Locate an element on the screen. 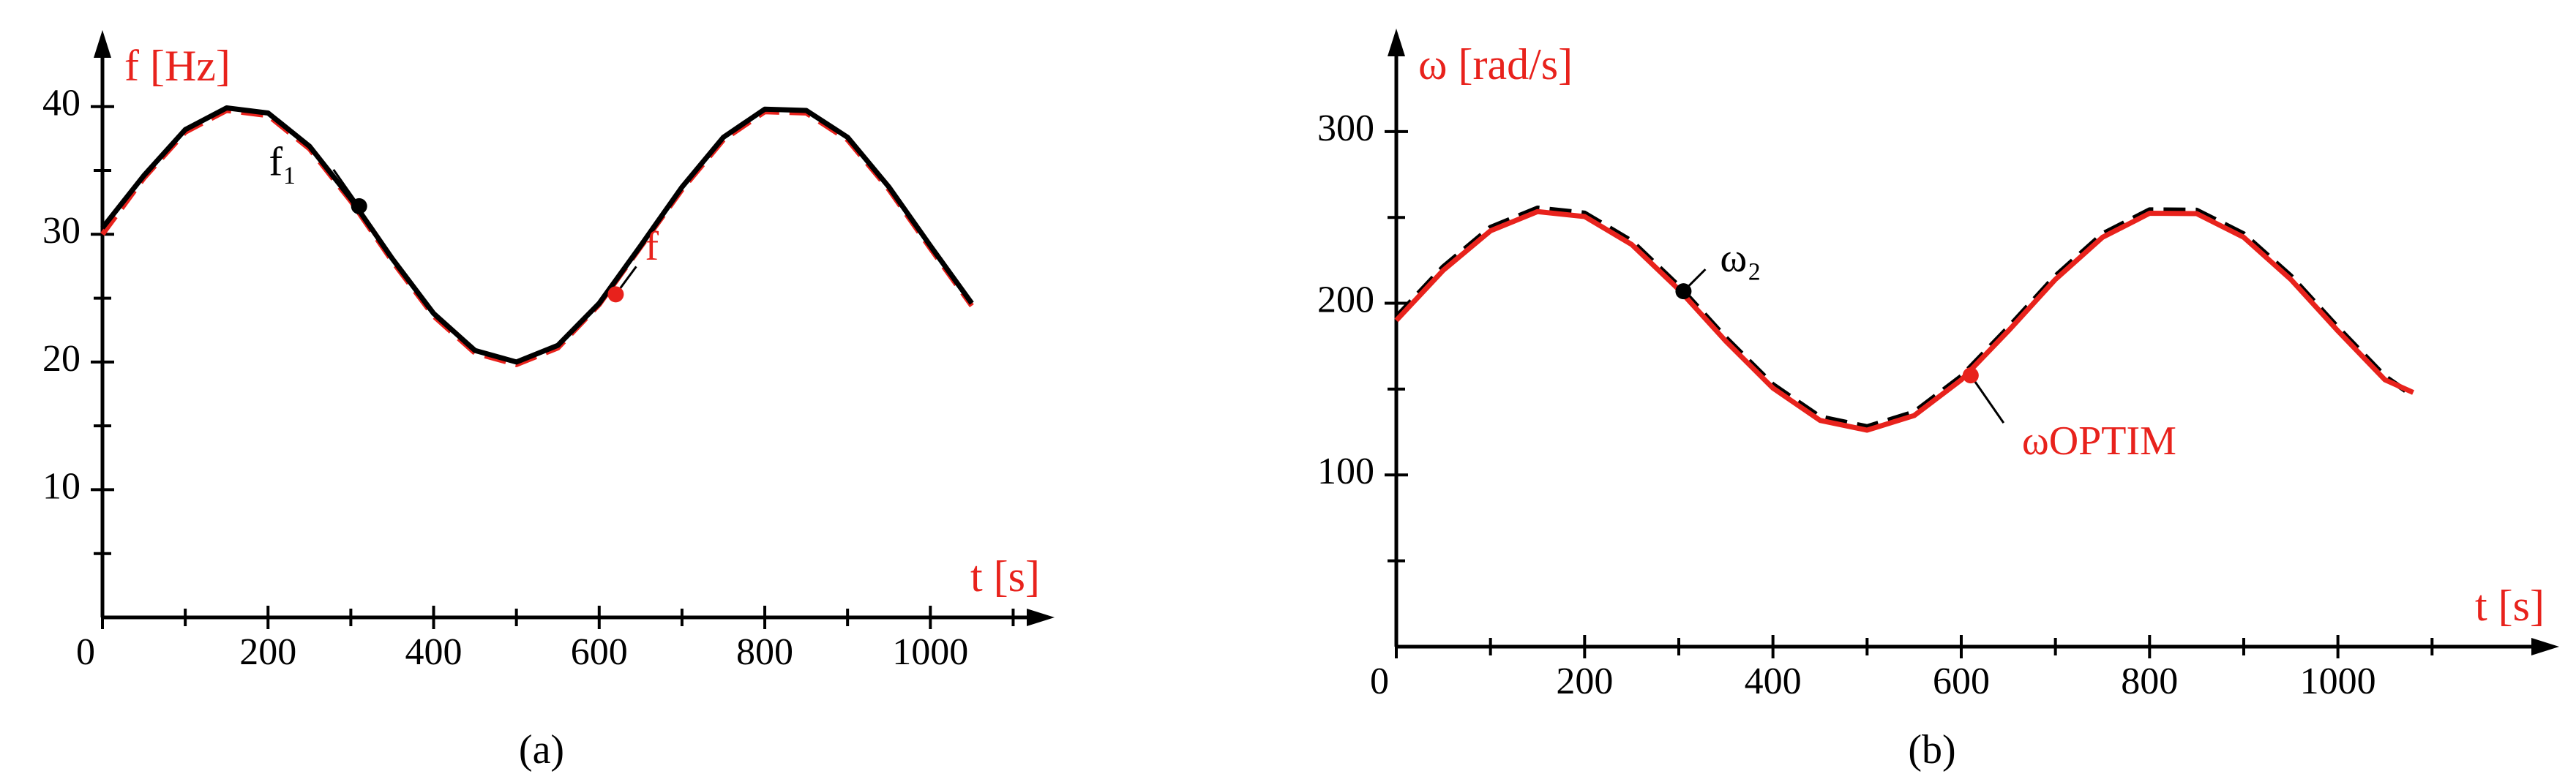 This screenshot has width=2576, height=782. leader-line is located at coordinates (1987, 399).